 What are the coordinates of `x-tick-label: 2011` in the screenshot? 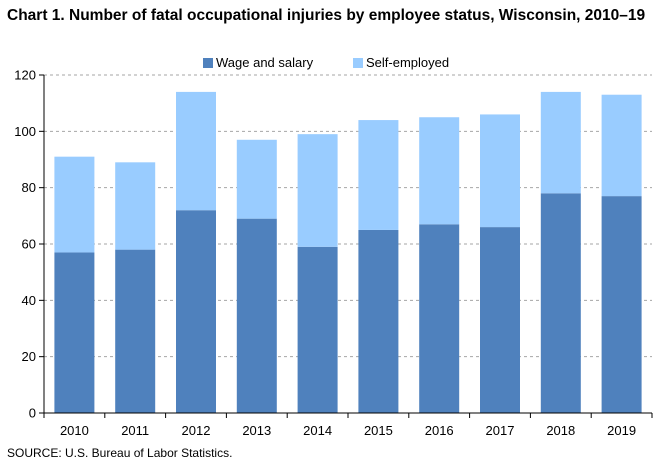 It's located at (135, 430).